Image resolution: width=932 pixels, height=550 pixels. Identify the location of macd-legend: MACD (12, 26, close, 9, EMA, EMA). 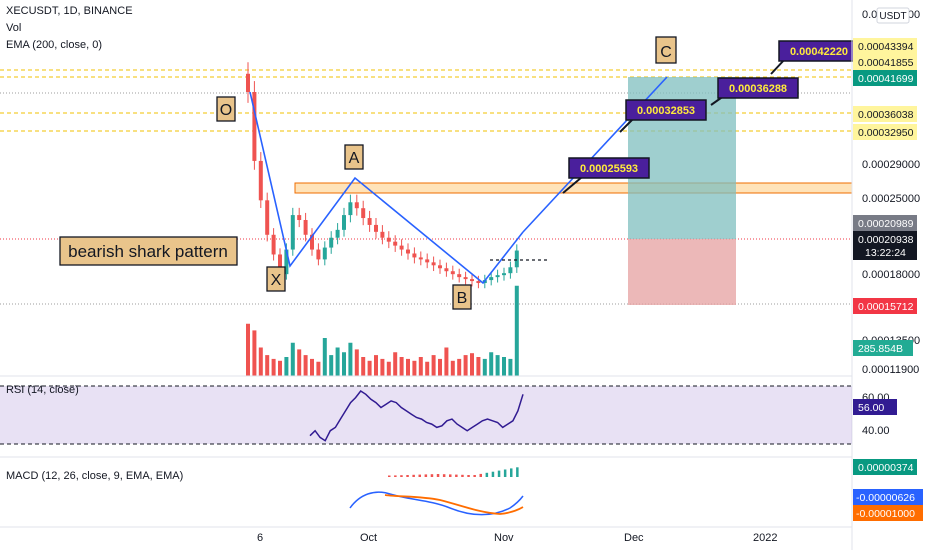
(95, 476).